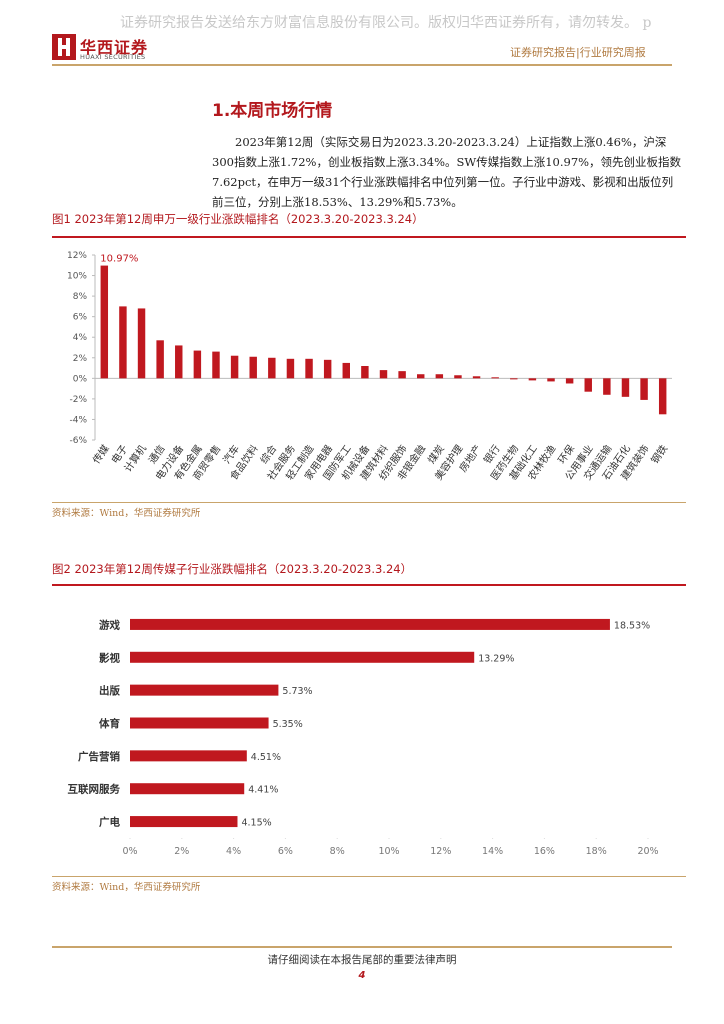 The height and width of the screenshot is (1024, 724). What do you see at coordinates (496, 658) in the screenshot?
I see `value-label: 13.29%` at bounding box center [496, 658].